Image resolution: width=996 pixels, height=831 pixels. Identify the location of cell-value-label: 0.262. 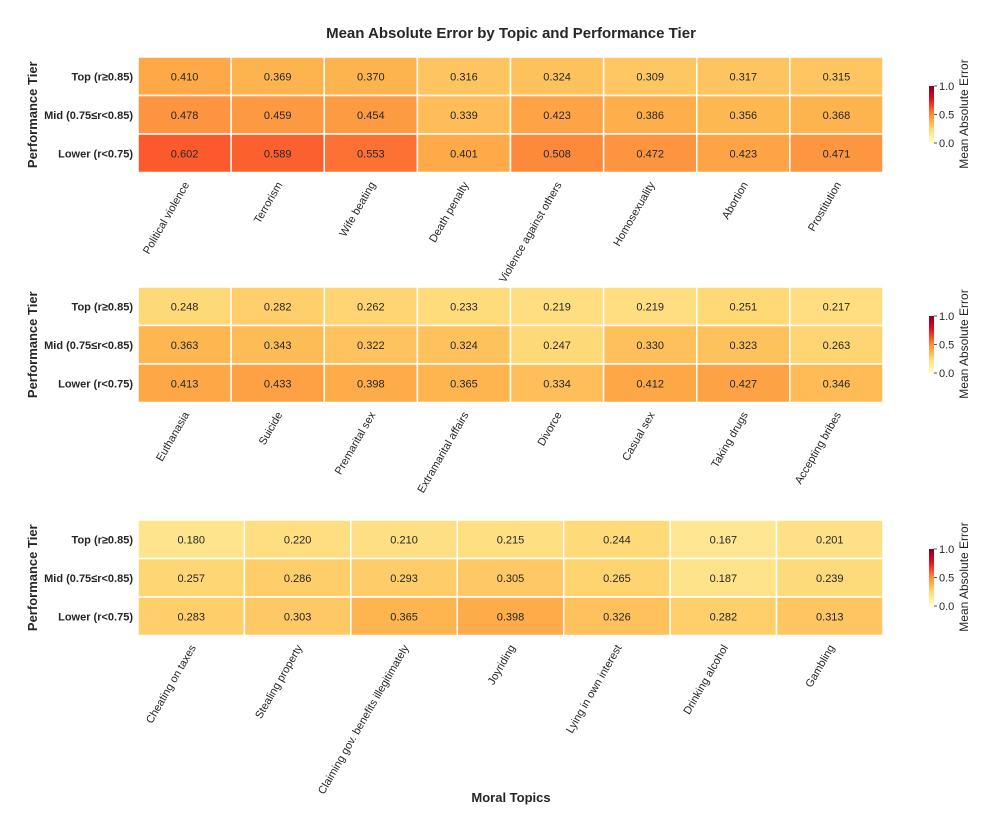
(371, 307).